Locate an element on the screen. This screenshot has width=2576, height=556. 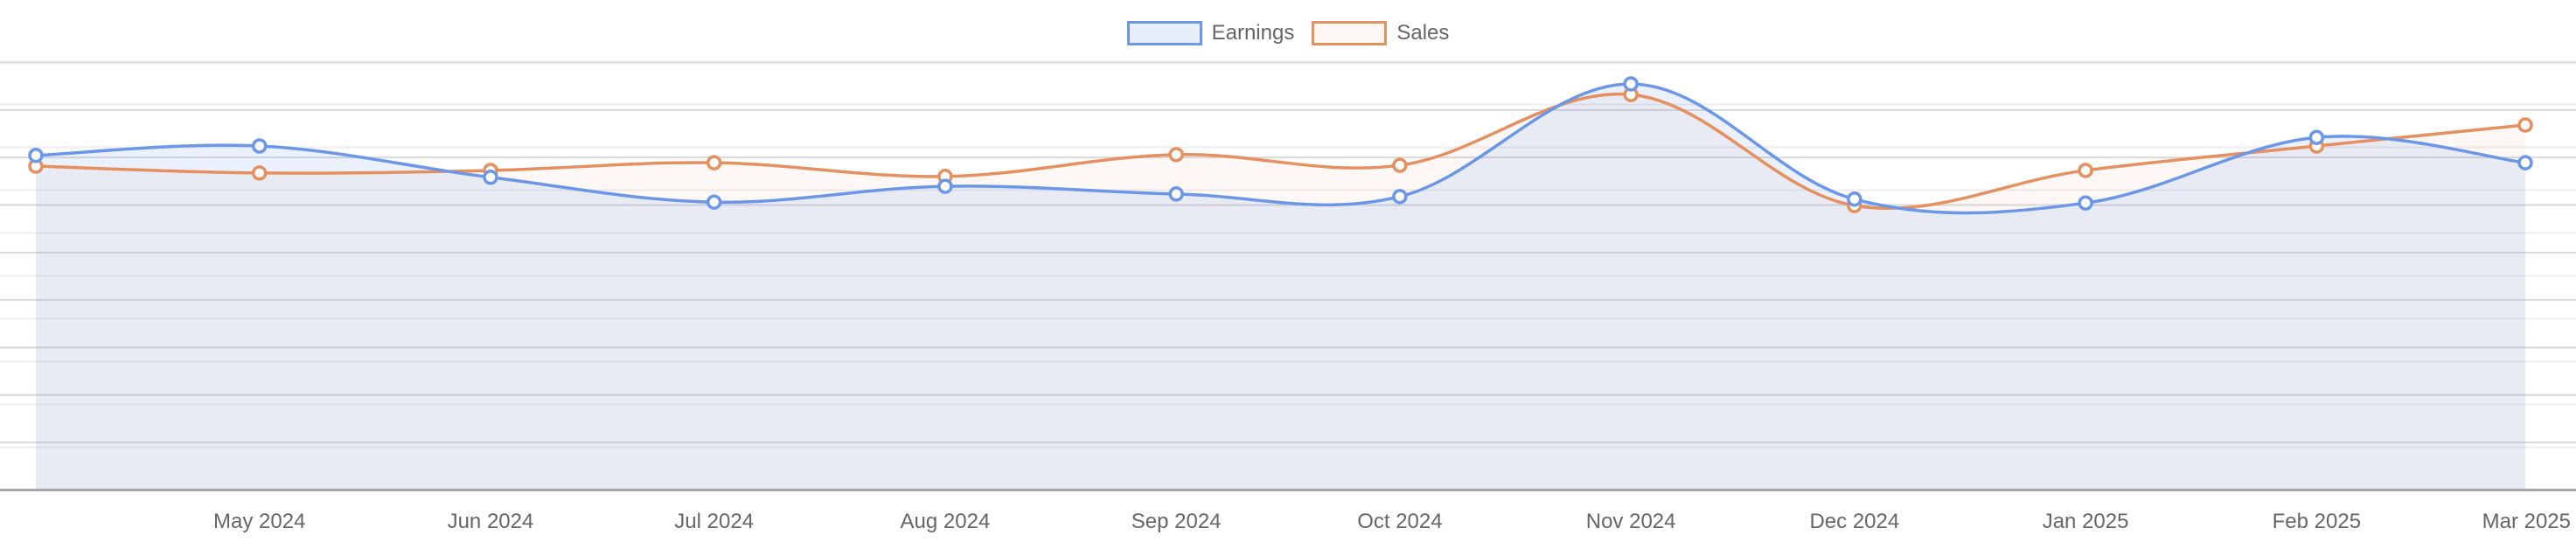
legend-item-earnings: Earnings is located at coordinates (1210, 33).